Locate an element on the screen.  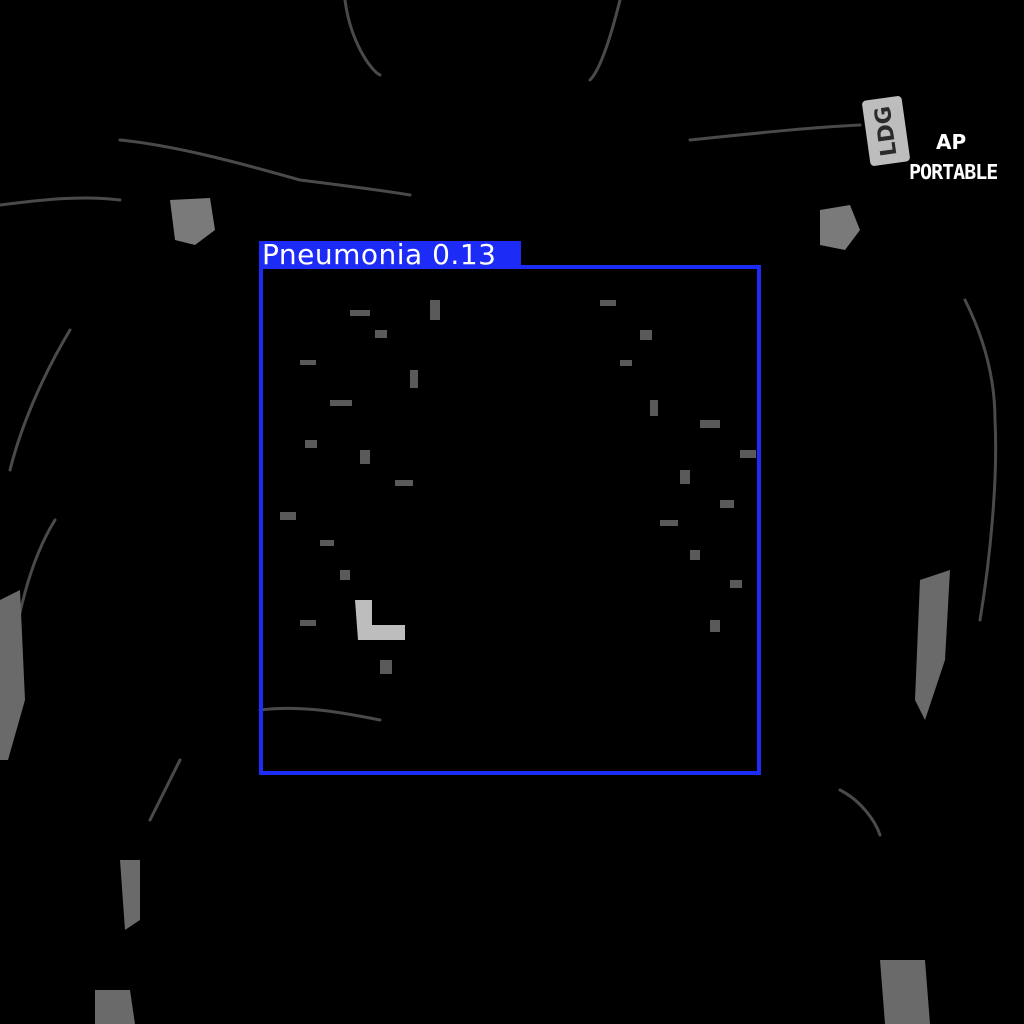
detection-class: Pneumonia is located at coordinates (342, 254).